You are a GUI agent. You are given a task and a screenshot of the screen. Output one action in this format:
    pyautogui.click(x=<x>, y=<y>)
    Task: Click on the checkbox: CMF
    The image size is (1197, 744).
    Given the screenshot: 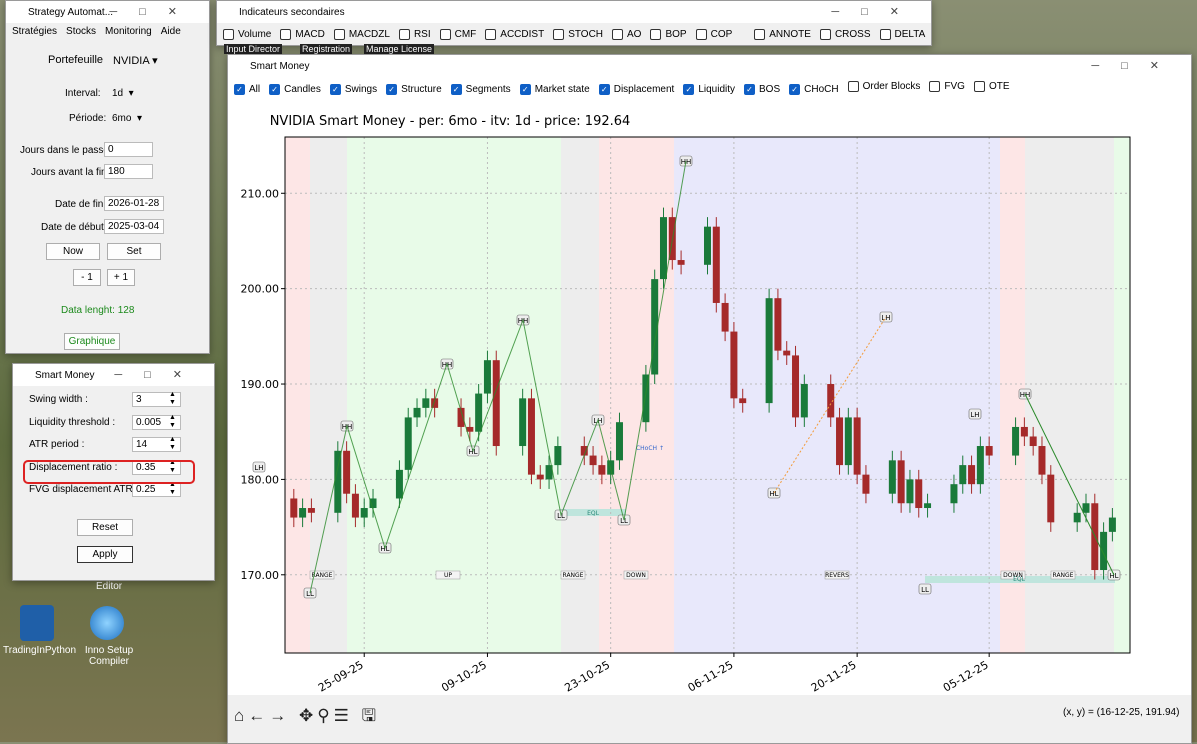 What is the action you would take?
    pyautogui.click(x=457, y=34)
    